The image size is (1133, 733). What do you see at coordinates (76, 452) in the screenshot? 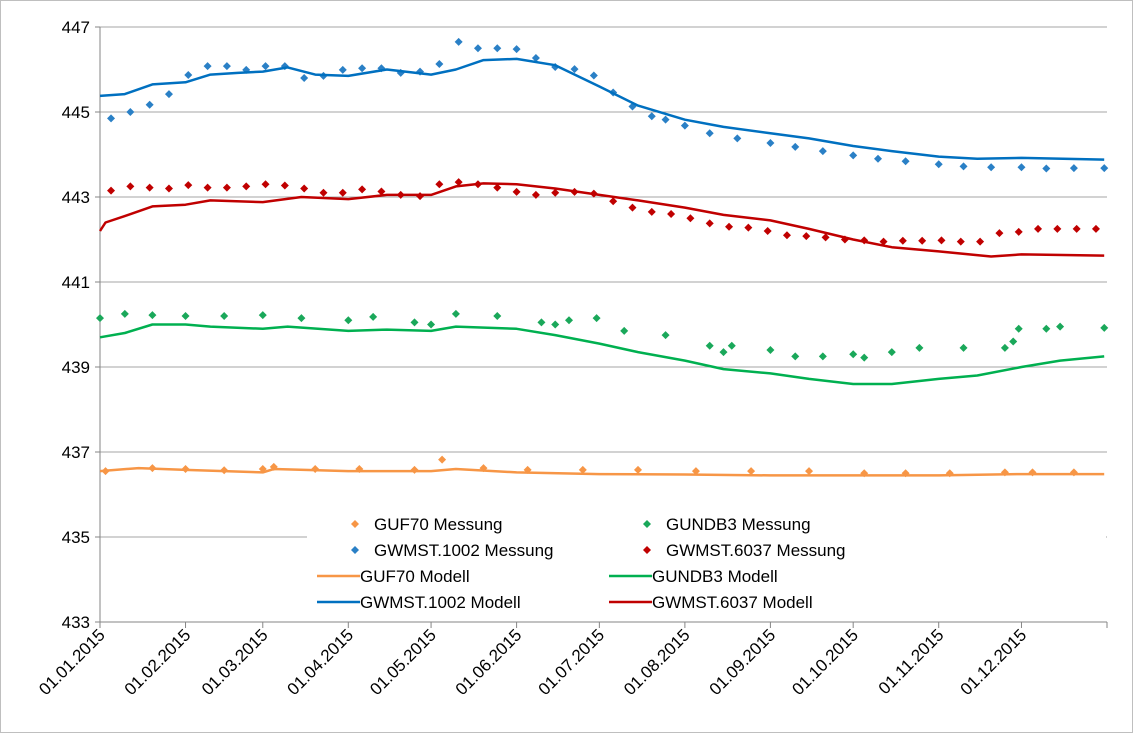
I see `y-tick-label: 437` at bounding box center [76, 452].